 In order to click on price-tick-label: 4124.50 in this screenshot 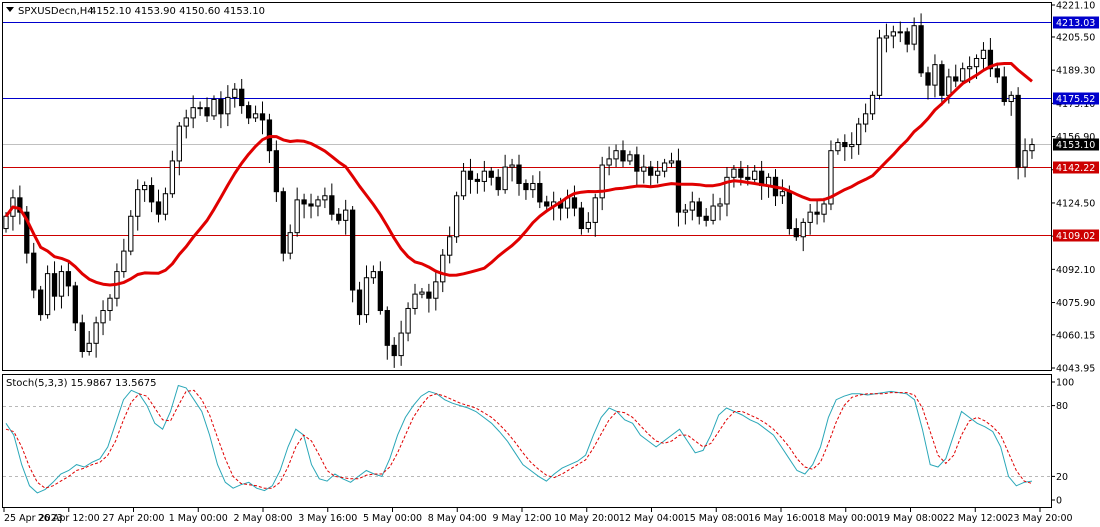, I will do `click(1075, 203)`.